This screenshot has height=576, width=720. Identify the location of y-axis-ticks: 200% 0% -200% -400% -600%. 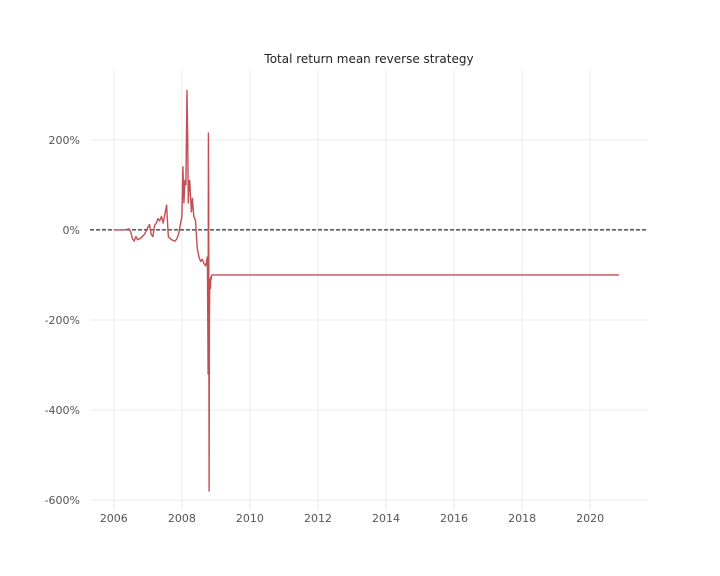
(62, 320).